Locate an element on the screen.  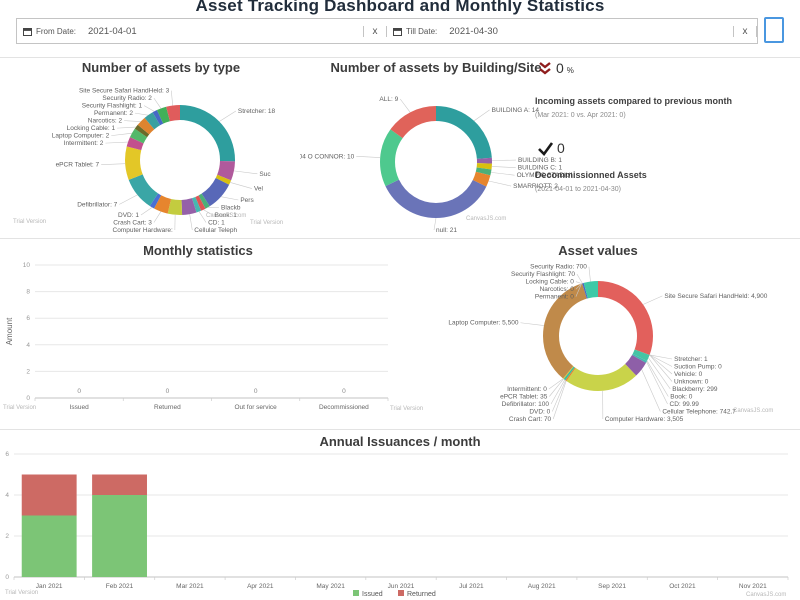
svg-text: Suc is located at coordinates (265, 174).